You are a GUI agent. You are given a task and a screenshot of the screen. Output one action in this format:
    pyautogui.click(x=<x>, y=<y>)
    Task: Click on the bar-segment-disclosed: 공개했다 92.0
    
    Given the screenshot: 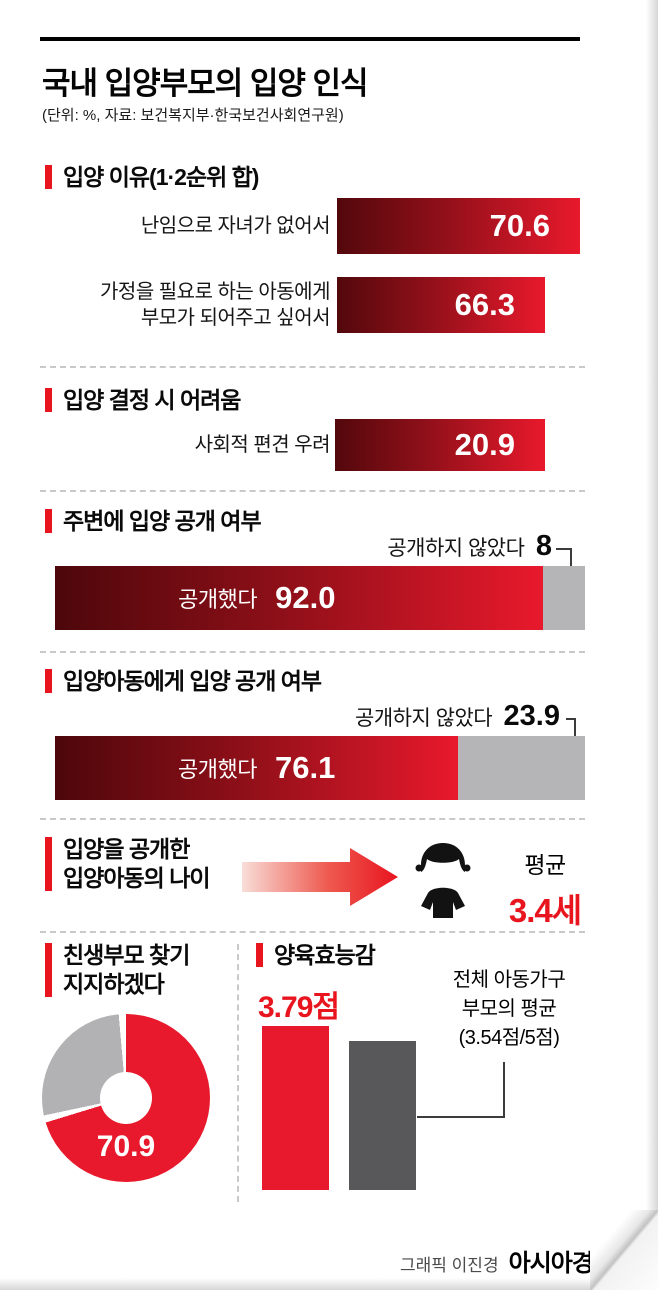 What is the action you would take?
    pyautogui.click(x=299, y=598)
    